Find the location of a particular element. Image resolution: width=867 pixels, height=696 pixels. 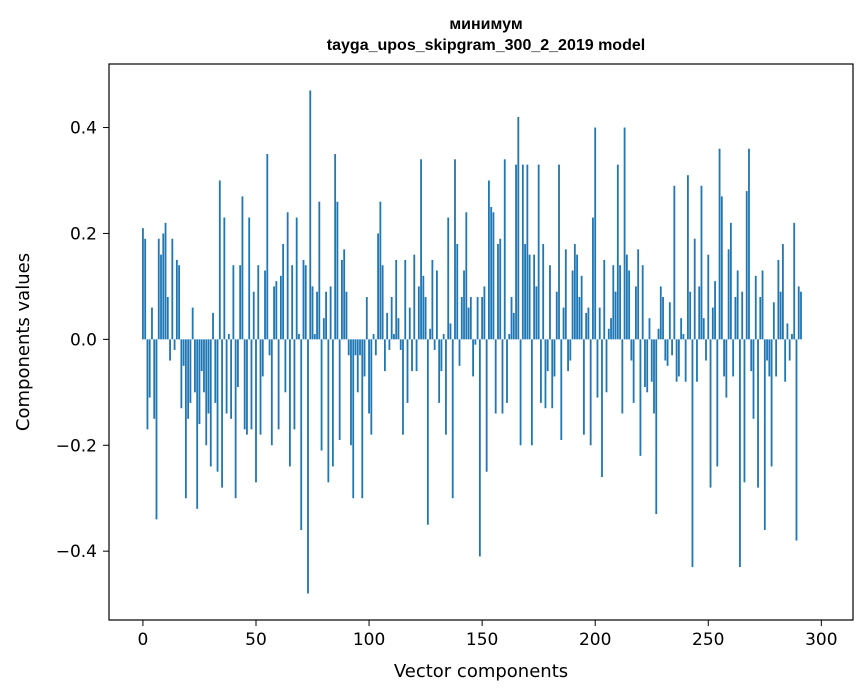

x-tick-label: 200 is located at coordinates (595, 640).